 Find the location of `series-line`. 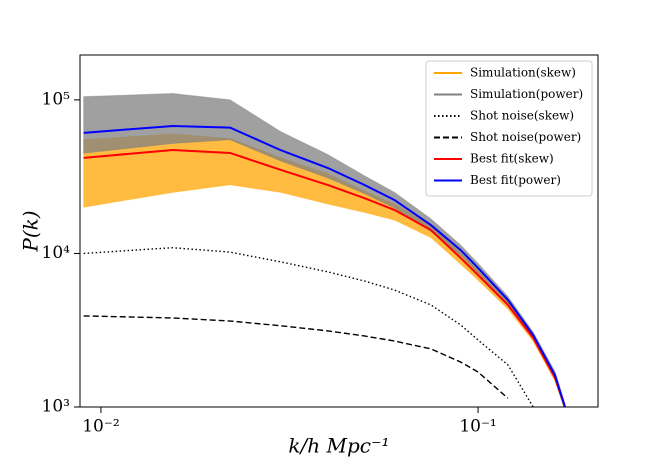

series-line is located at coordinates (296, 357).